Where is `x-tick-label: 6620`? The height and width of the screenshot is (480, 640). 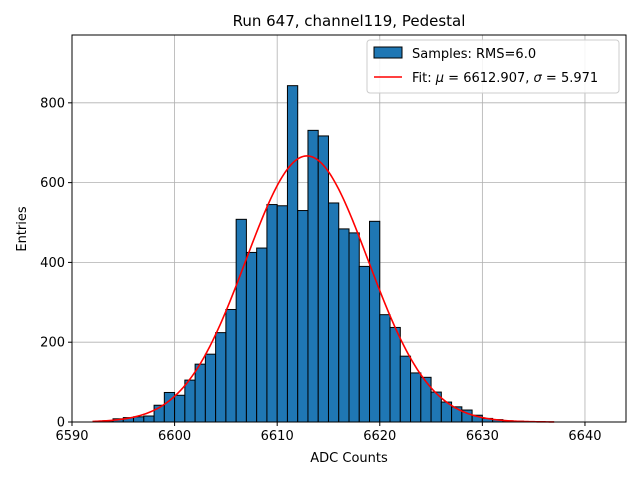 x-tick-label: 6620 is located at coordinates (379, 436).